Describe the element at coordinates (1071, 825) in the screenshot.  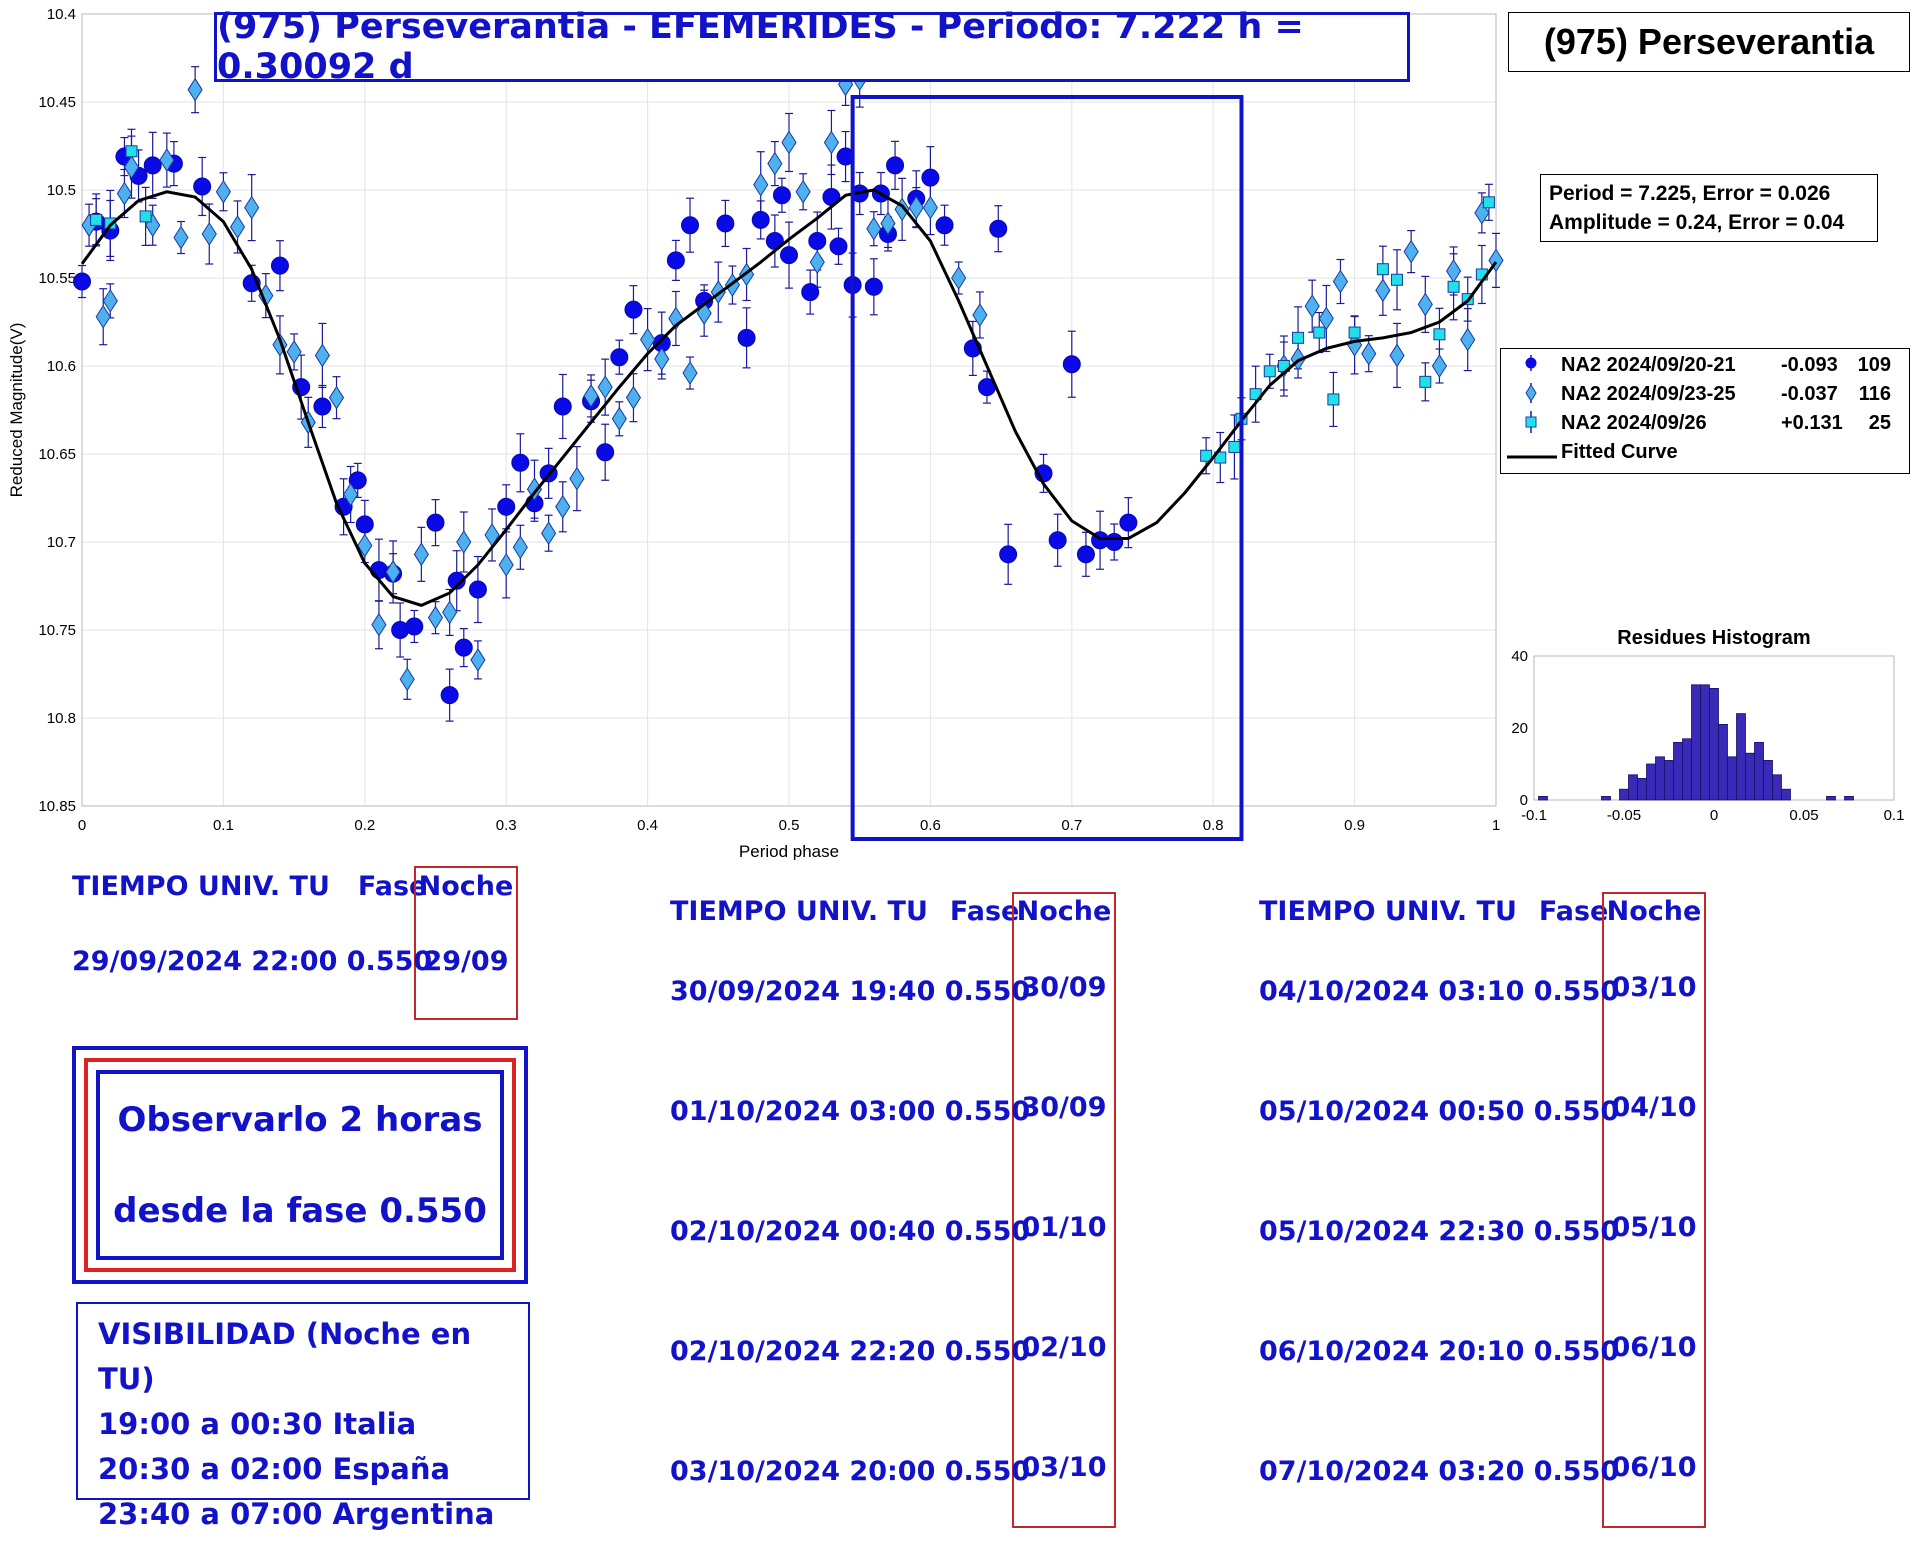
I see `x-tick-label: 0.7` at that location.